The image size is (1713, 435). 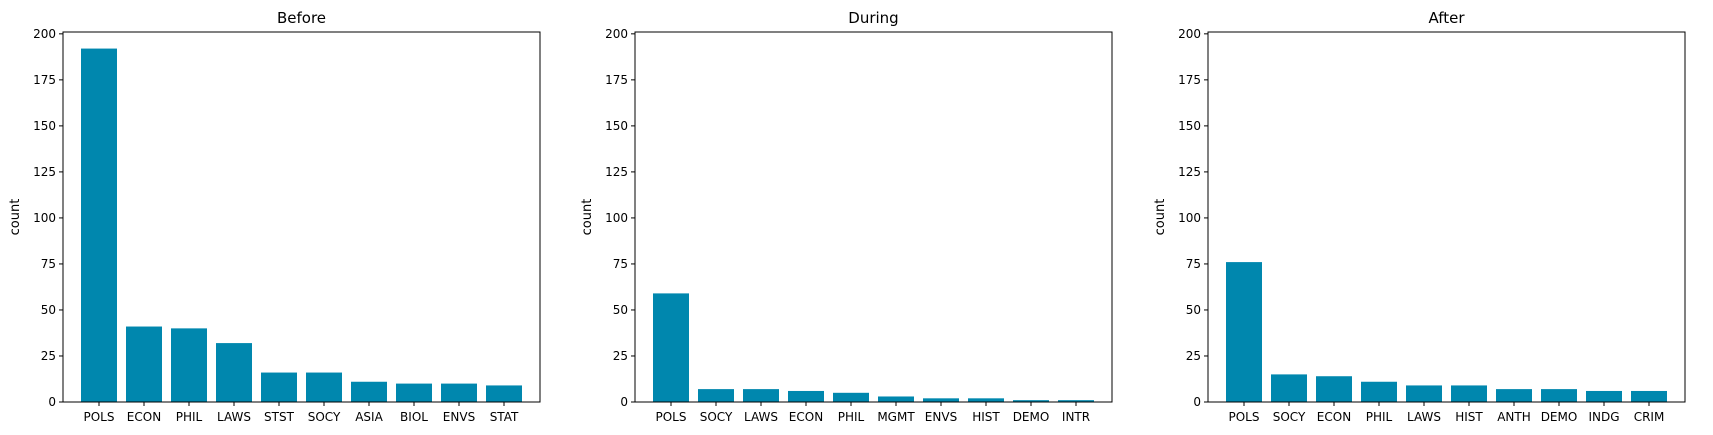 What do you see at coordinates (369, 392) in the screenshot?
I see `bar-asia` at bounding box center [369, 392].